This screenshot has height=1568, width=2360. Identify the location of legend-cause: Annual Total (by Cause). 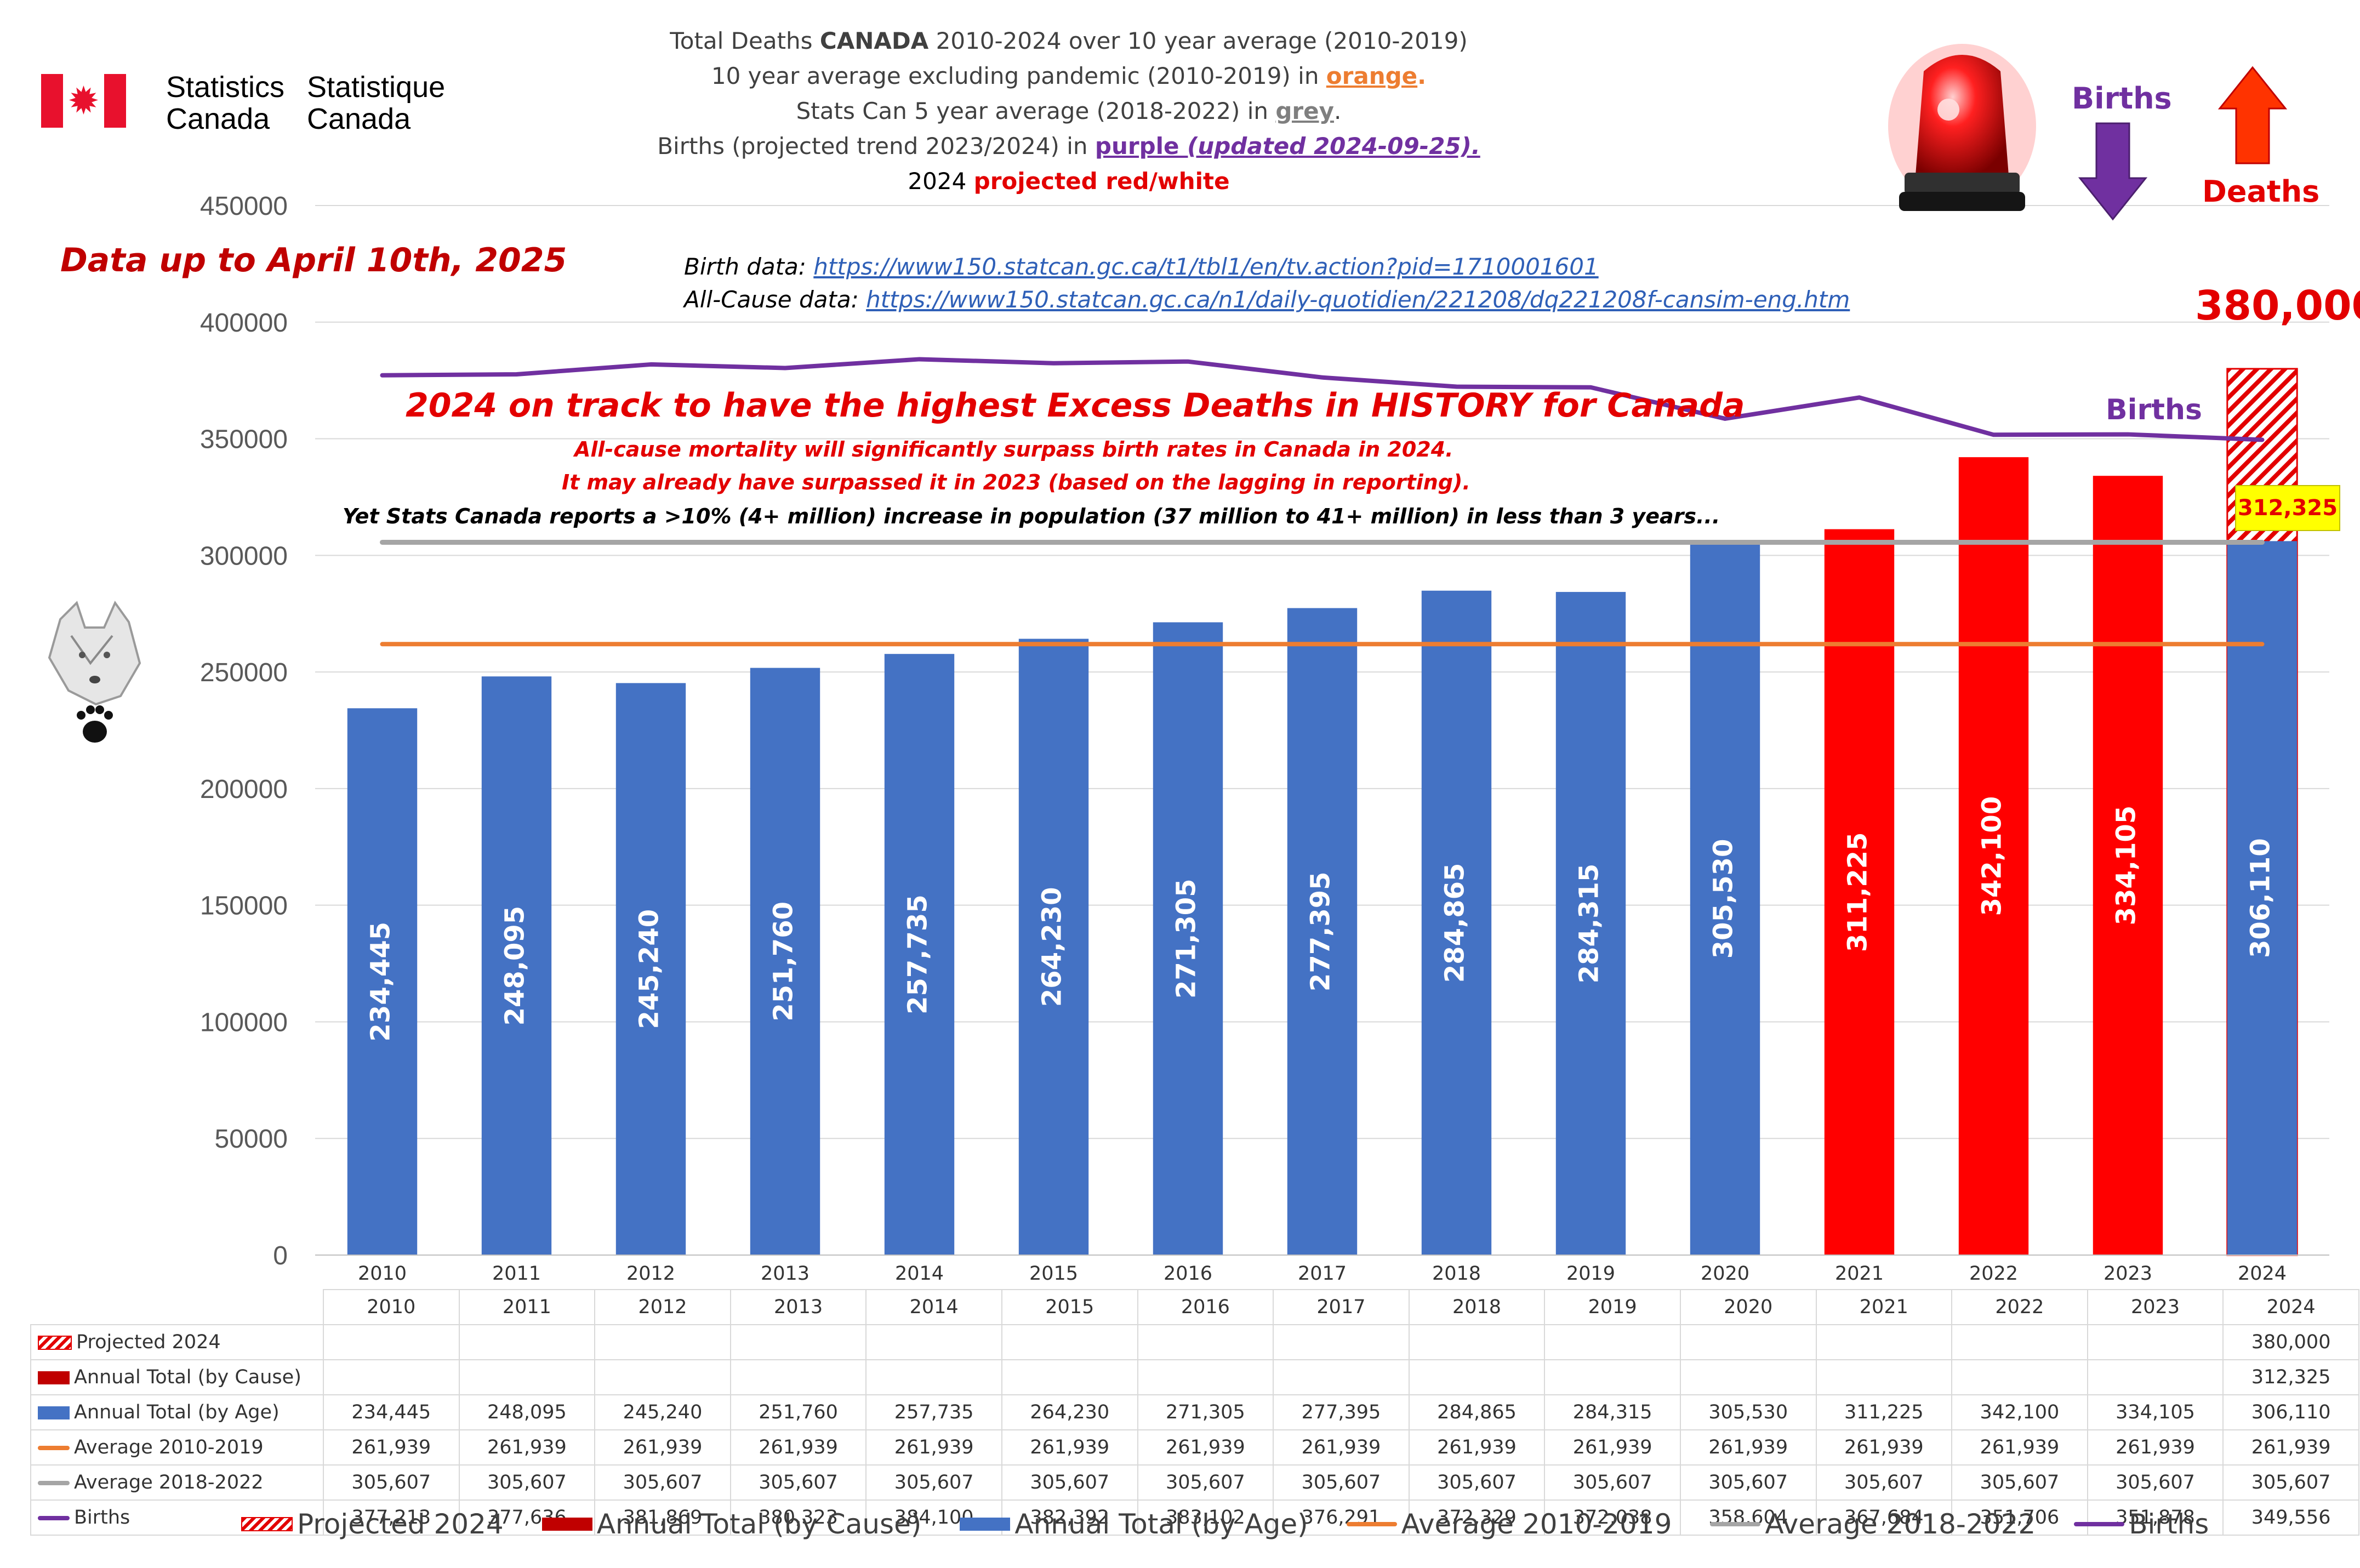
(731, 1524).